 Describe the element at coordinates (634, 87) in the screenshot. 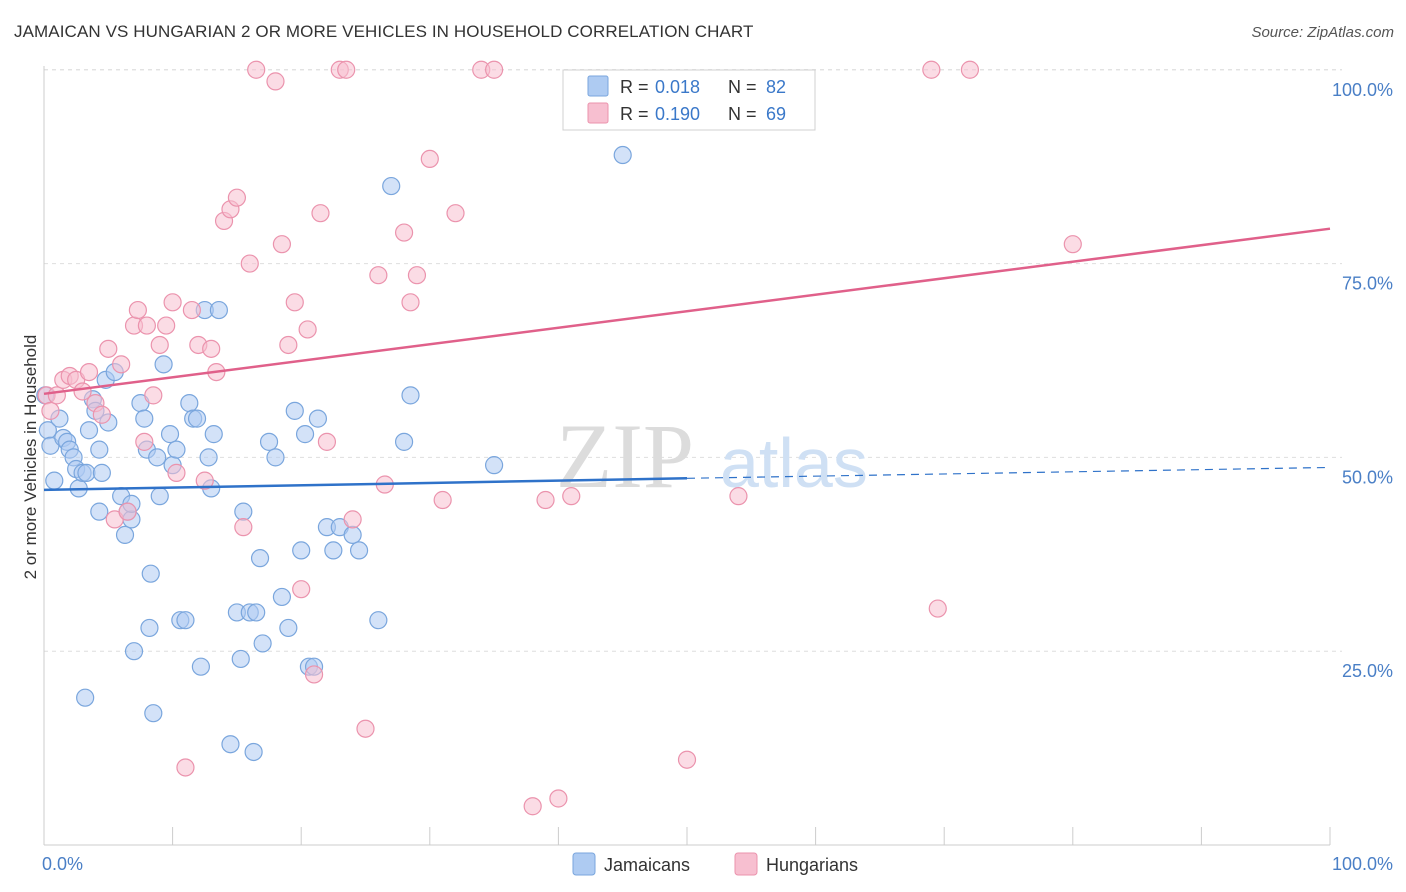

I see `legend-r-label-jamaicans: R =` at that location.